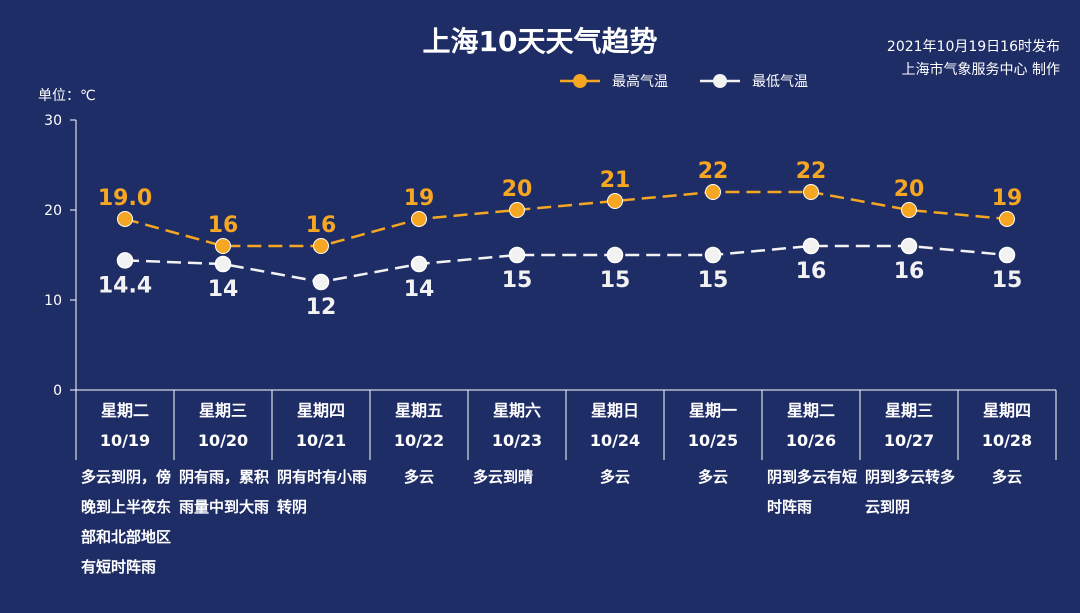  What do you see at coordinates (321, 440) in the screenshot?
I see `date-label: 10/21` at bounding box center [321, 440].